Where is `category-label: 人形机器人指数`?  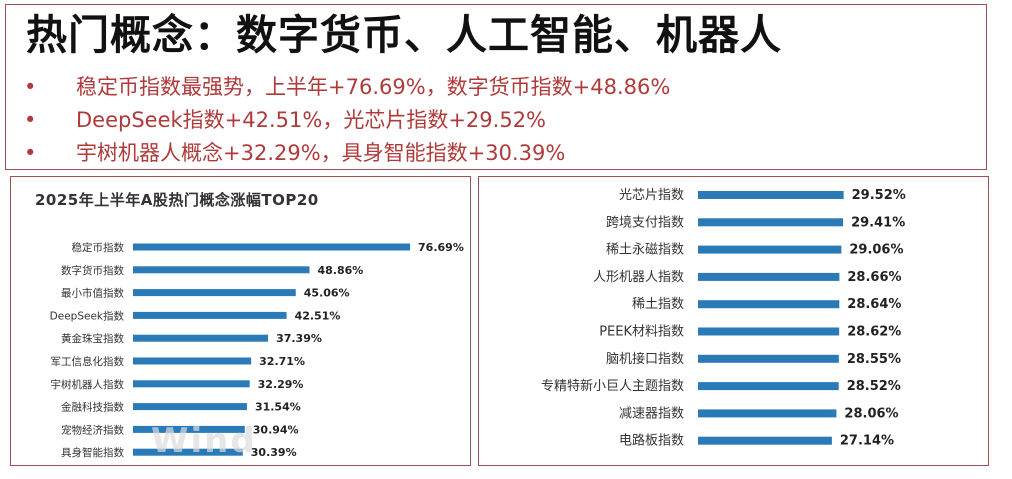
category-label: 人形机器人指数 is located at coordinates (638, 277).